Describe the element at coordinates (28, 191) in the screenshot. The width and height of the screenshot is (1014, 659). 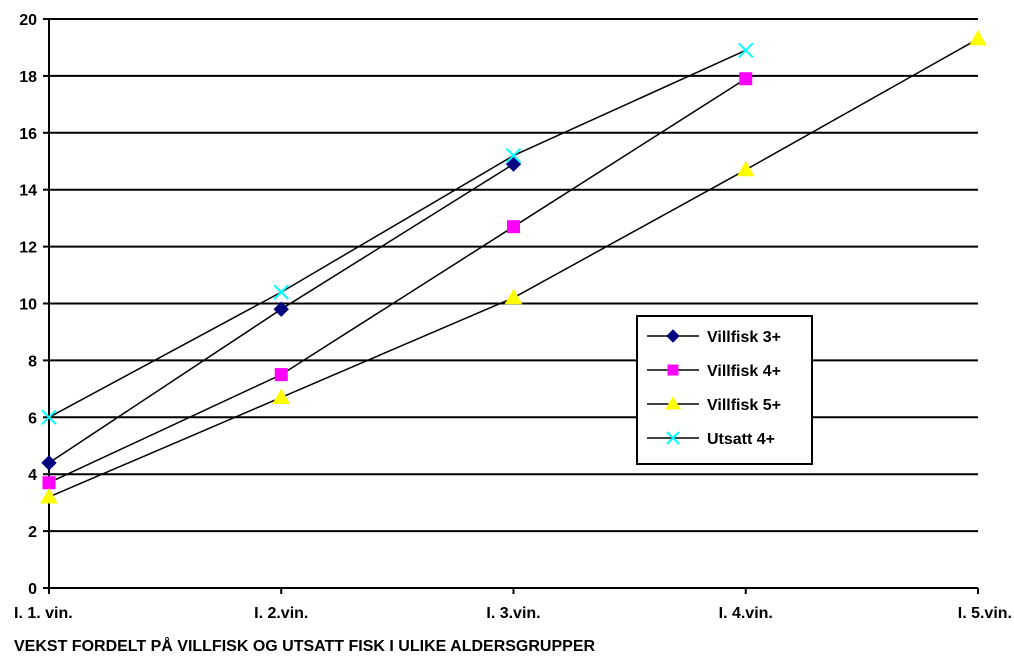
I see `y-tick-label: 14` at that location.